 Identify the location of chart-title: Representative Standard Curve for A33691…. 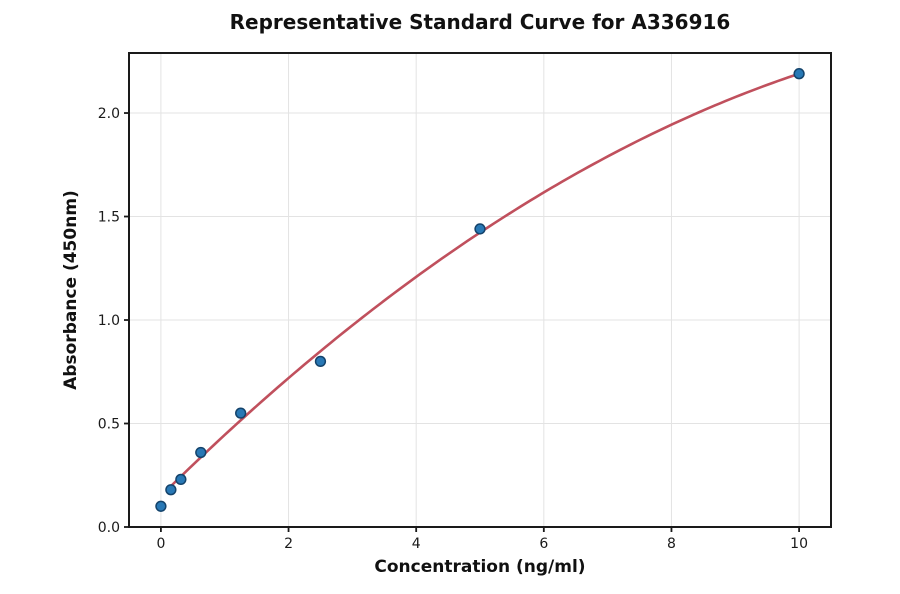
(480, 22).